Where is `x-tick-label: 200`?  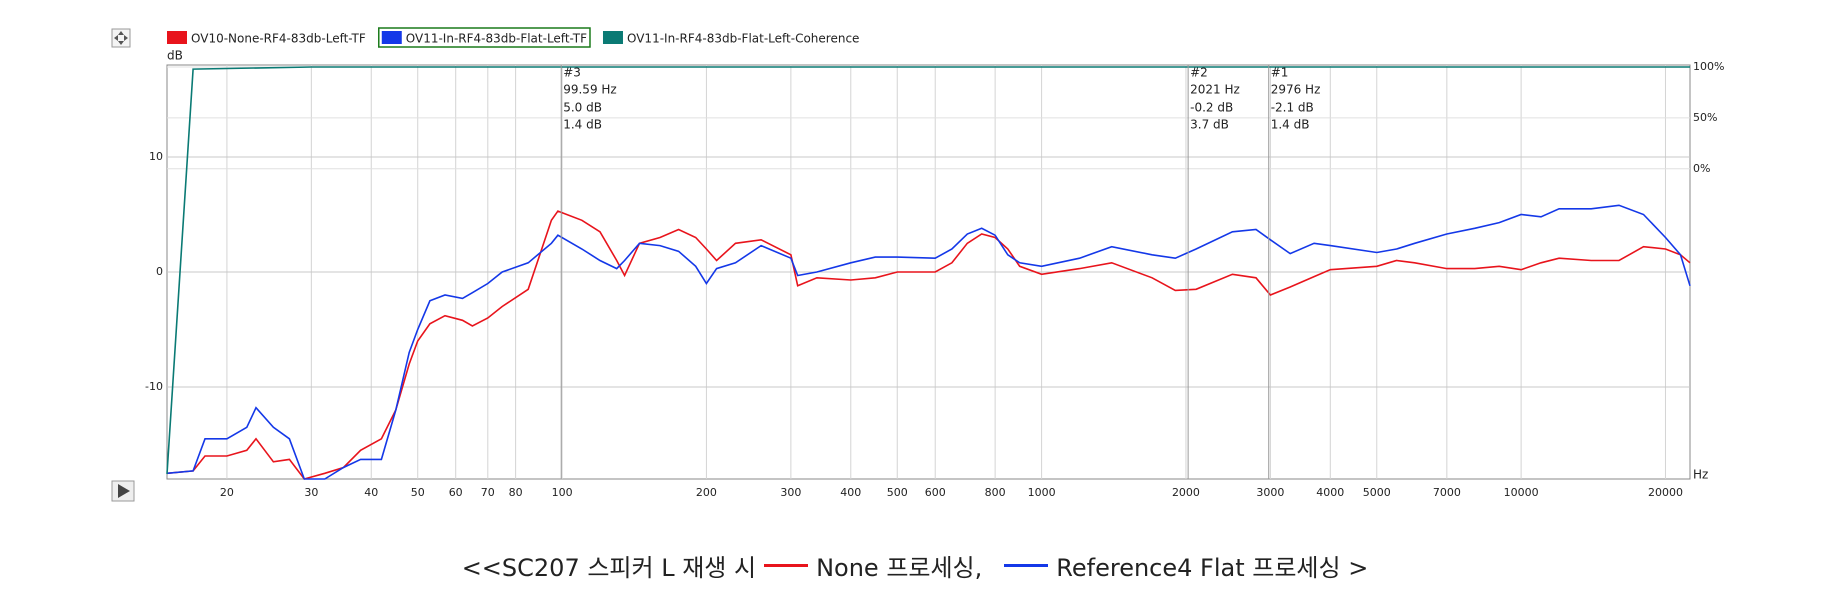 x-tick-label: 200 is located at coordinates (706, 492).